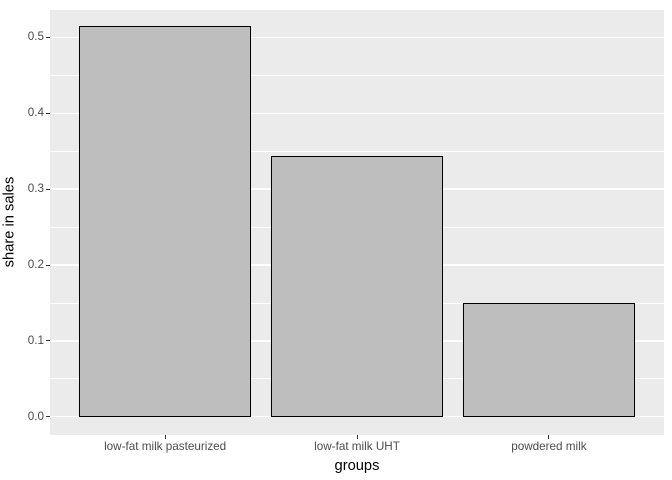 Image resolution: width=672 pixels, height=480 pixels. What do you see at coordinates (35, 113) in the screenshot?
I see `y-tick-label: 0.4` at bounding box center [35, 113].